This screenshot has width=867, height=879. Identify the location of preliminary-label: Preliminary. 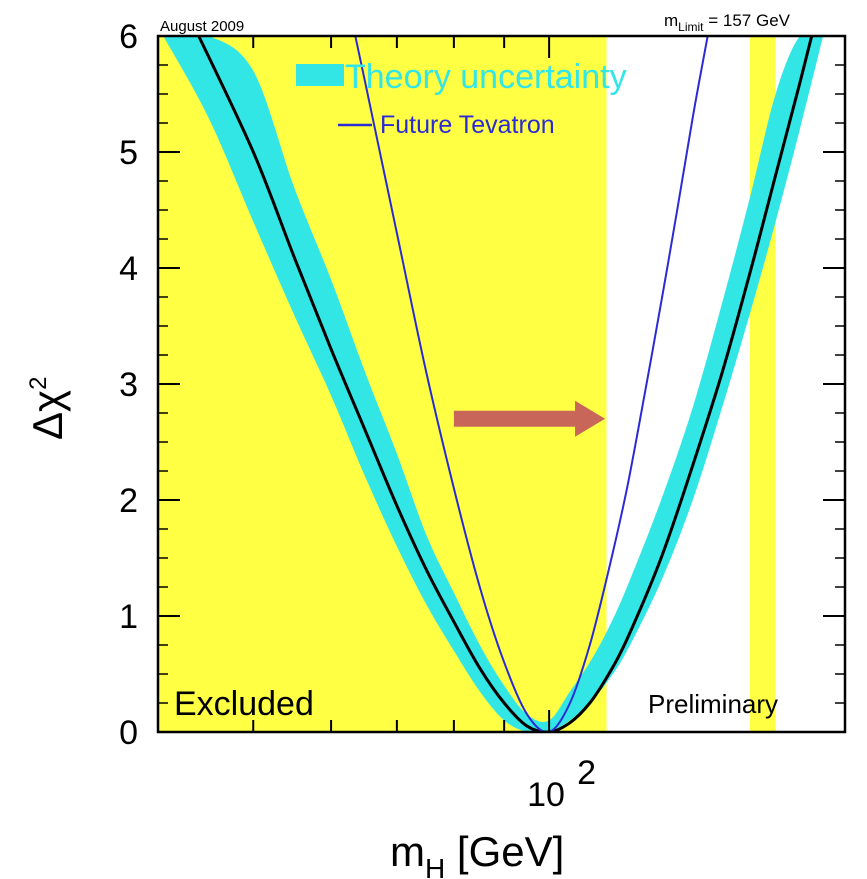
(713, 704).